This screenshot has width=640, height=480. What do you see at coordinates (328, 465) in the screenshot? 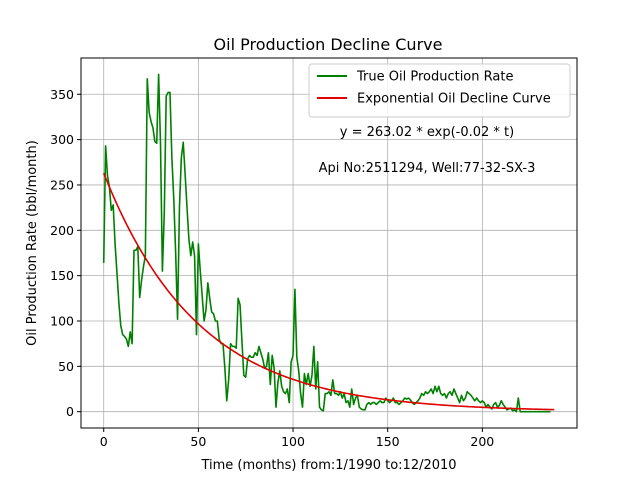
I see `x-axis-label: Time (months) from:1/1990 to:12/2010` at bounding box center [328, 465].